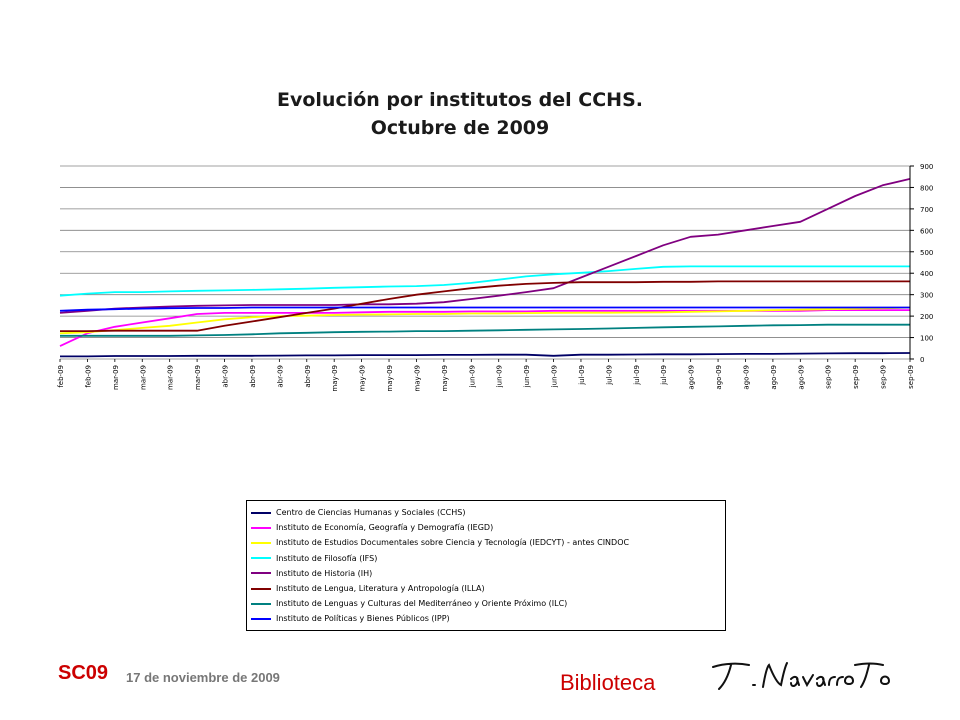 Image resolution: width=960 pixels, height=720 pixels. I want to click on legend-item: Instituto de Historia (IH), so click(488, 573).